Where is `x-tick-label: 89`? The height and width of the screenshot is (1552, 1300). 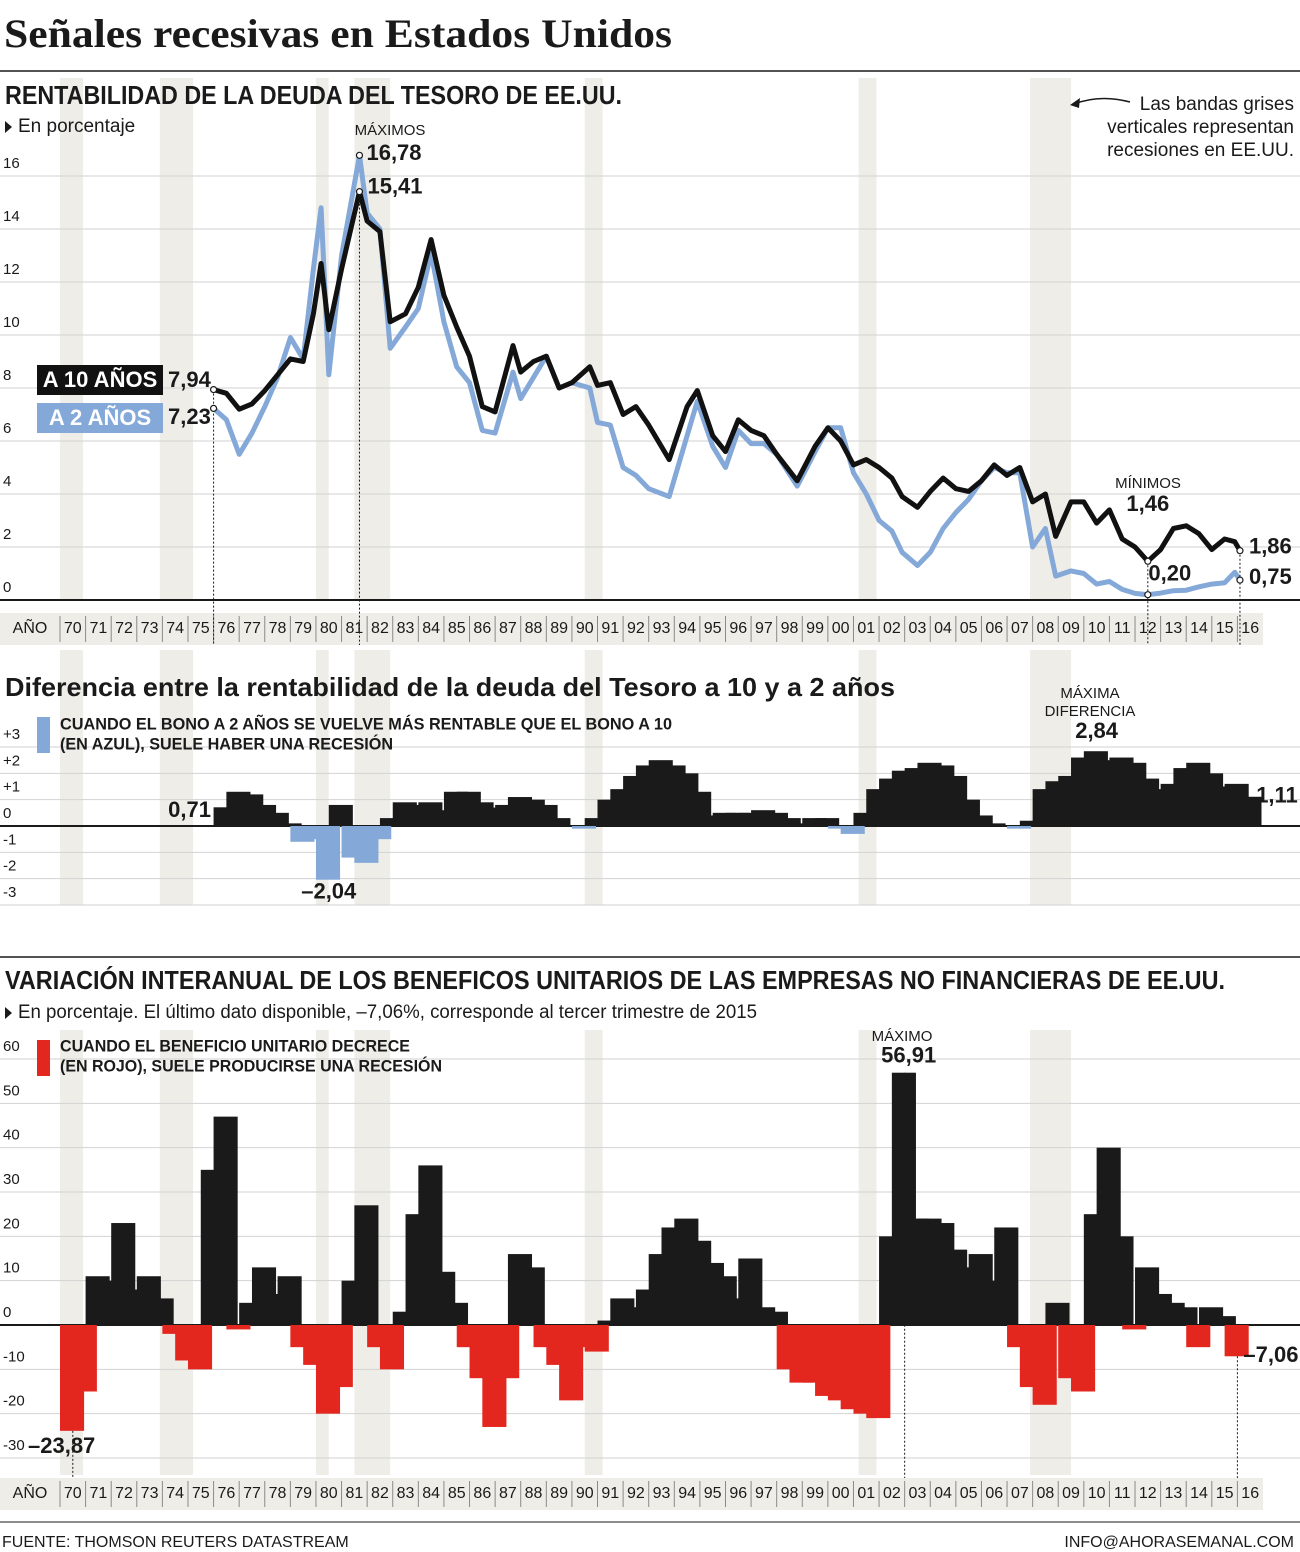 x-tick-label: 89 is located at coordinates (559, 1493).